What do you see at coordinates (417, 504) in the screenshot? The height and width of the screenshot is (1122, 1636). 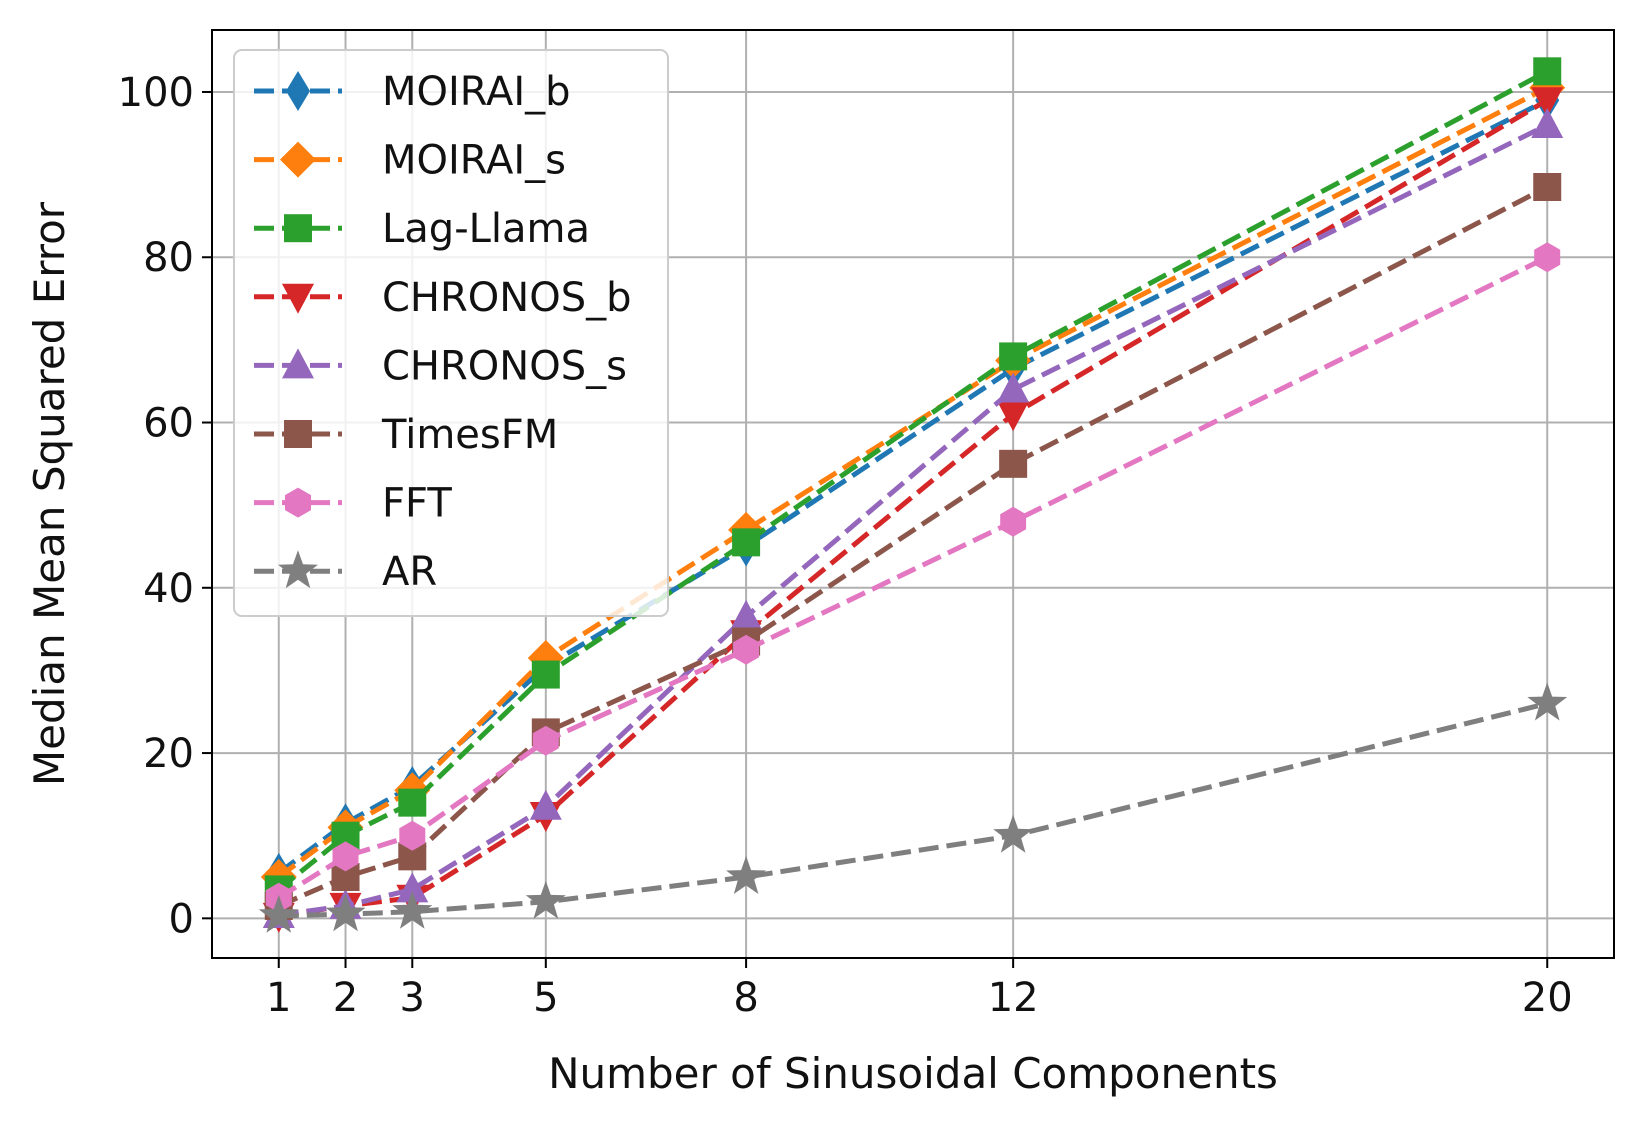 I see `legend-label: FFT` at bounding box center [417, 504].